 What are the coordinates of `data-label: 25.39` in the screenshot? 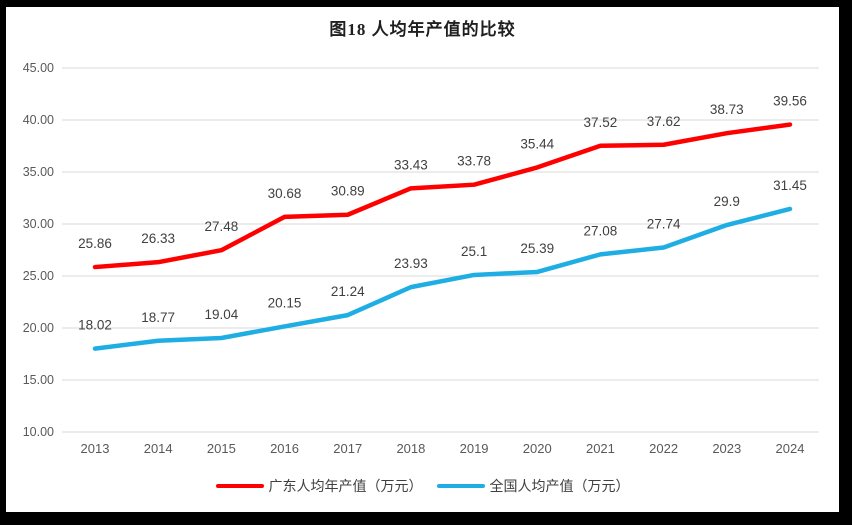 It's located at (537, 248).